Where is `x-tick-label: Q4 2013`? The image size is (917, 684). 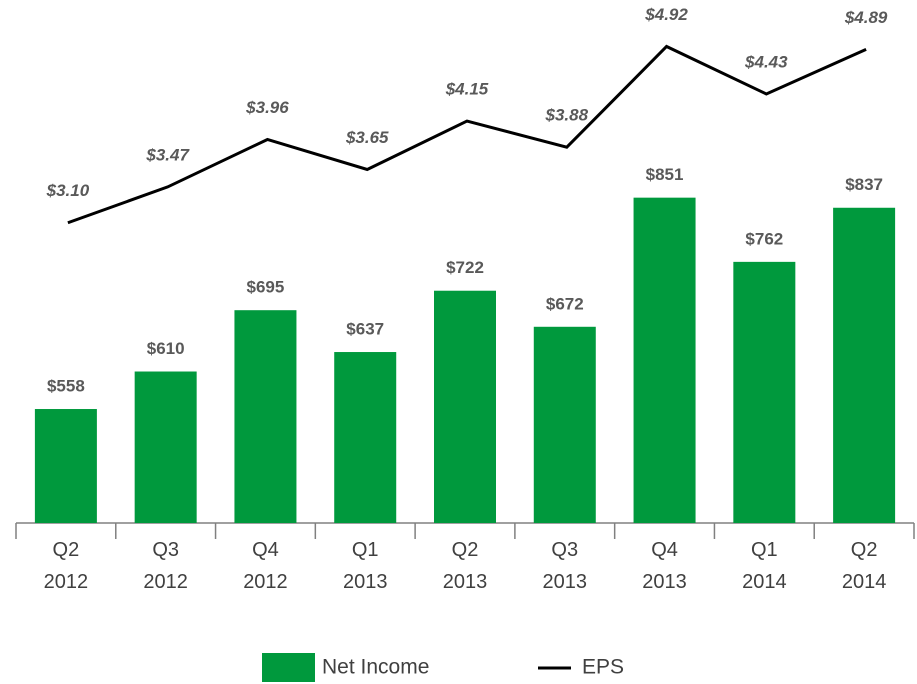 x-tick-label: Q4 2013 is located at coordinates (664, 566).